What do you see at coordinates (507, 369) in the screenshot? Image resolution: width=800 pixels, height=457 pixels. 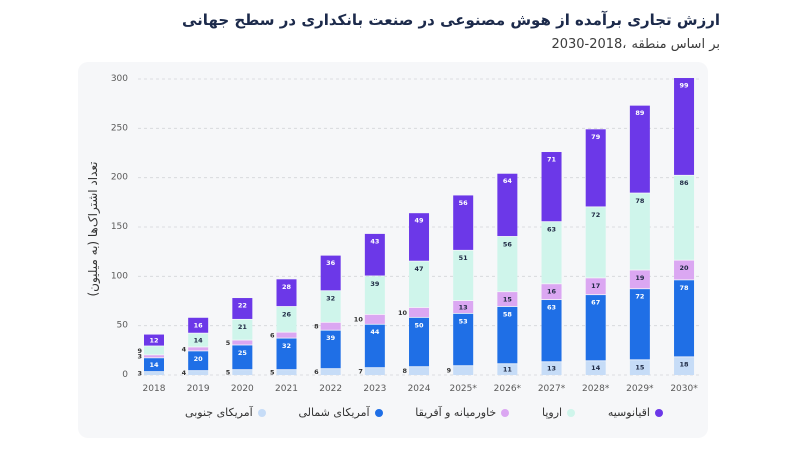 I see `bar-segment-2026-s0` at bounding box center [507, 369].